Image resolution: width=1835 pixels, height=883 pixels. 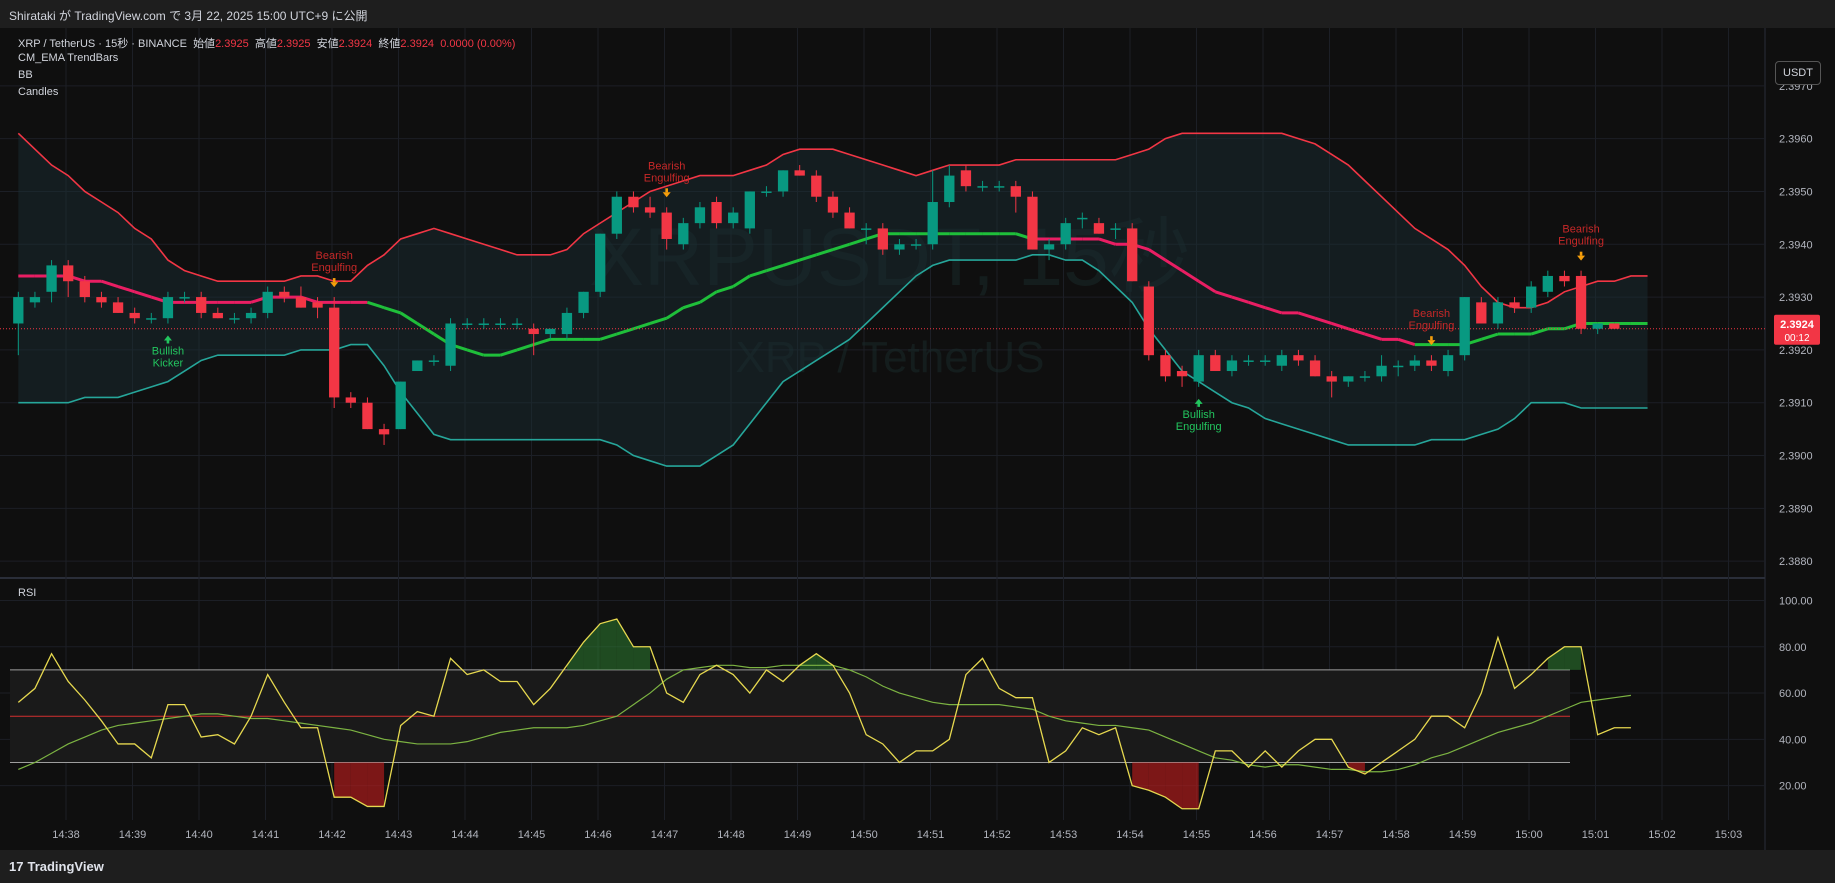 I want to click on x-tick-label: 14:43, so click(x=399, y=835).